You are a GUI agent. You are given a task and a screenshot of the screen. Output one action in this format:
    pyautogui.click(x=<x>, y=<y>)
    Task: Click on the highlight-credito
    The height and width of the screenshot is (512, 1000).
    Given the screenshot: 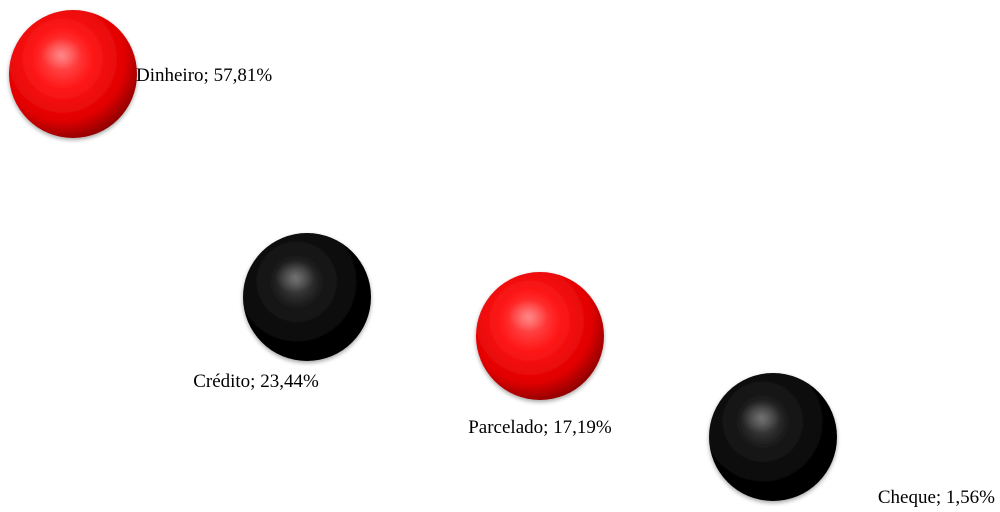 What is the action you would take?
    pyautogui.click(x=295, y=277)
    